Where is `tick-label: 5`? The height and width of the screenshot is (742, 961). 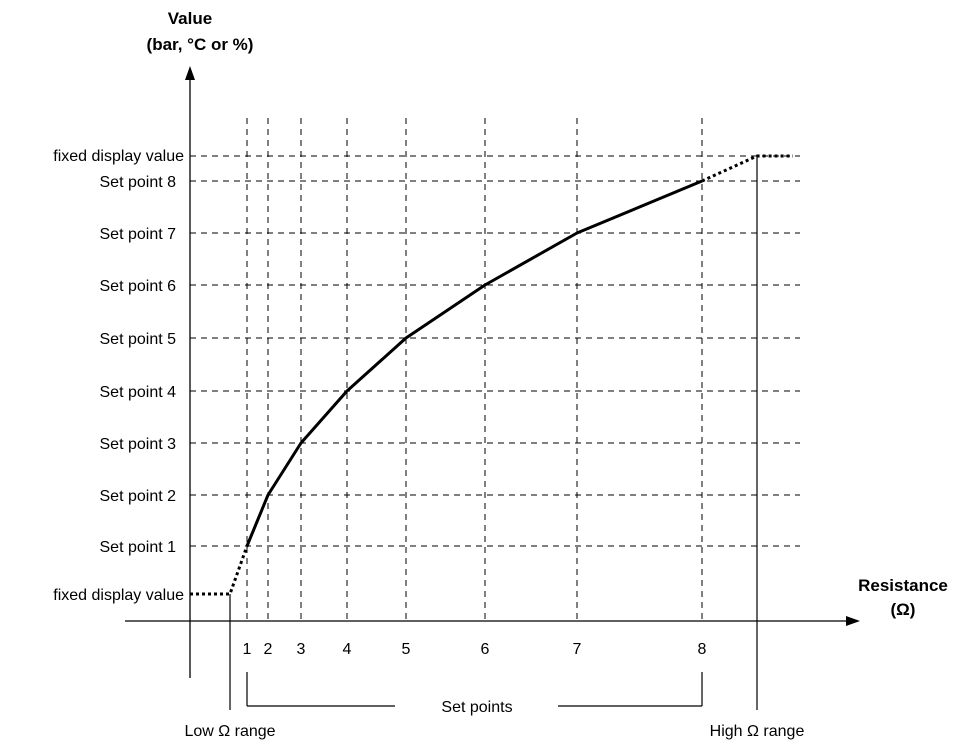
tick-label: 5 is located at coordinates (406, 649).